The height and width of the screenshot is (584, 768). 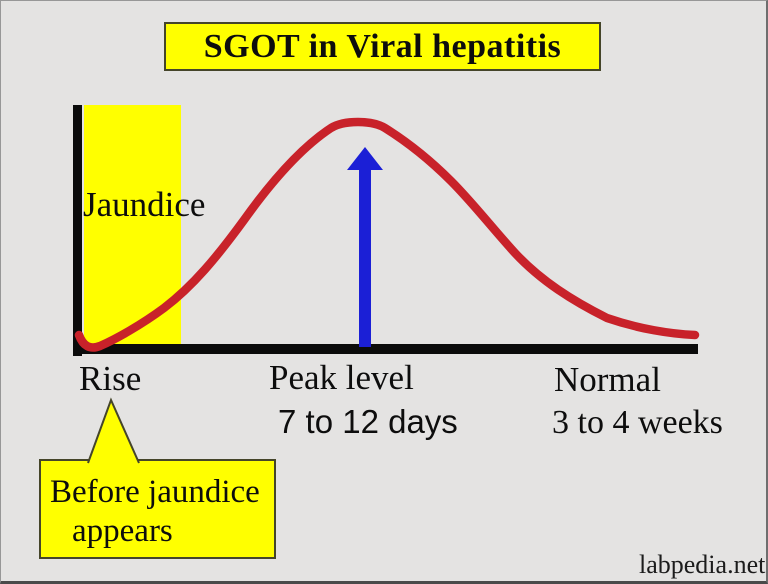 What do you see at coordinates (702, 564) in the screenshot?
I see `watermark: labpedia.net` at bounding box center [702, 564].